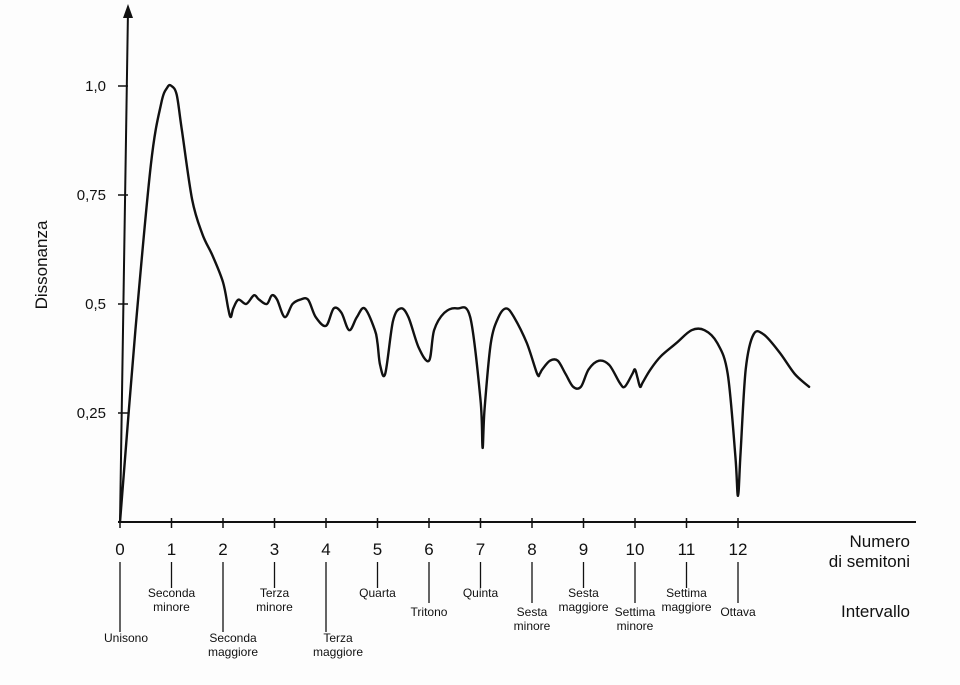 The height and width of the screenshot is (685, 960). I want to click on interval-label: Seconda minore, so click(172, 600).